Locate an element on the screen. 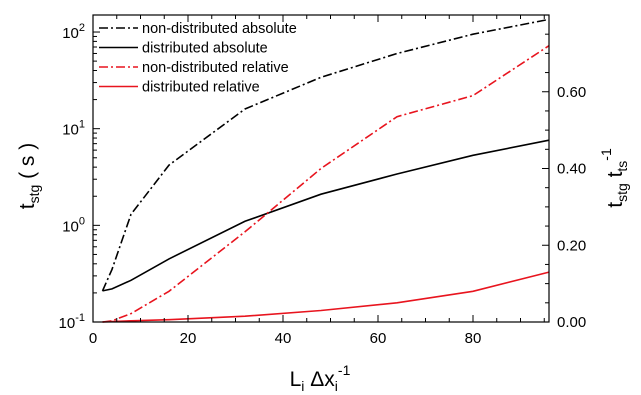 This screenshot has width=641, height=395. left-y-tick-label: 10⁻¹ is located at coordinates (72, 322).